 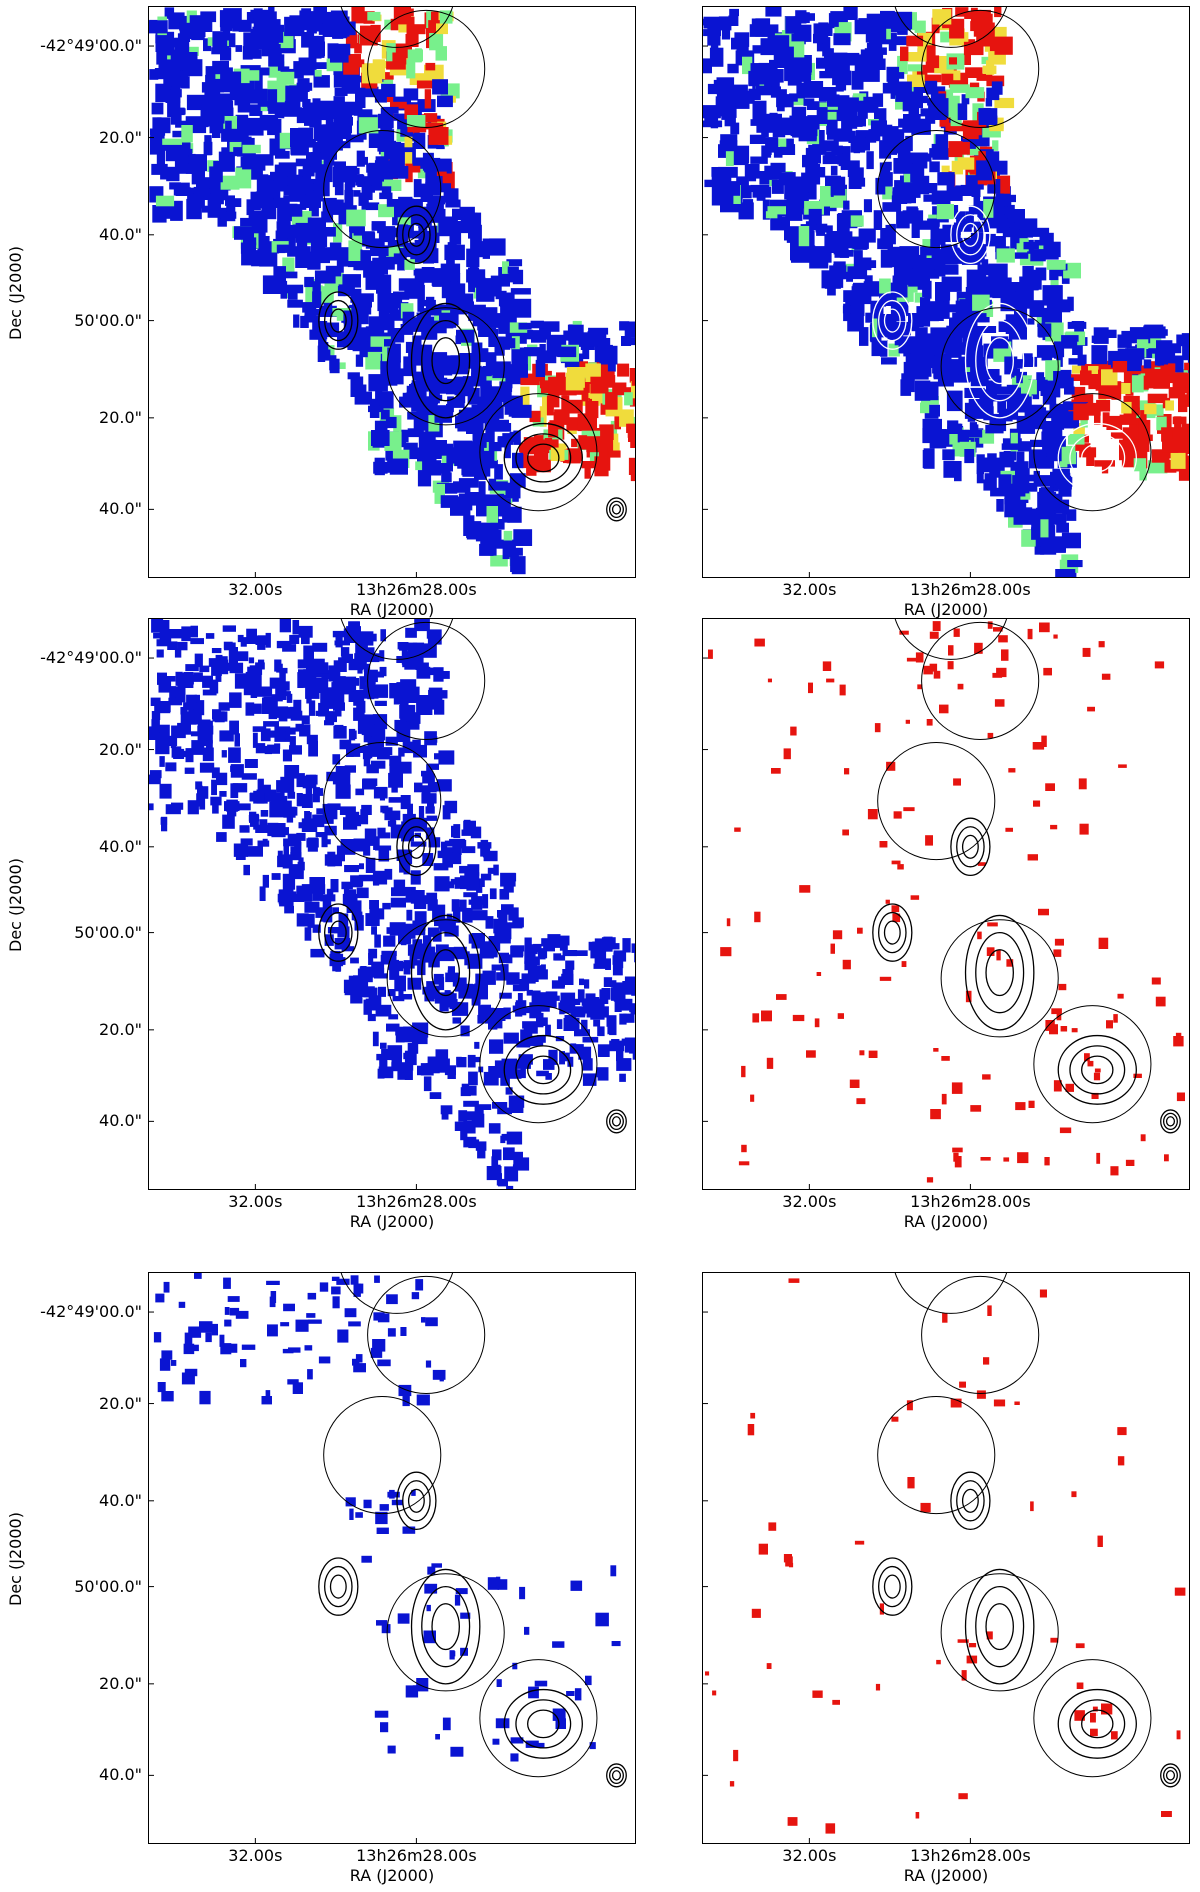 What do you see at coordinates (108, 1586) in the screenshot?
I see `y-tick-label: 50'00.0"` at bounding box center [108, 1586].